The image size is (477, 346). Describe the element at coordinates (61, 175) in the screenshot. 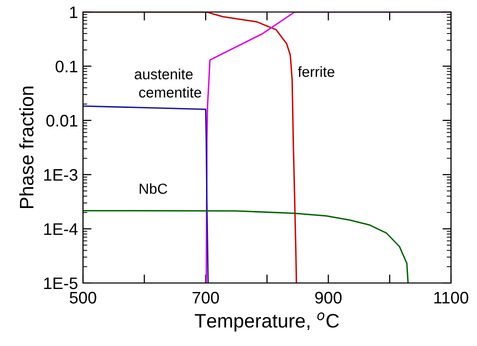

I see `y-tick-label: 1E-3` at that location.